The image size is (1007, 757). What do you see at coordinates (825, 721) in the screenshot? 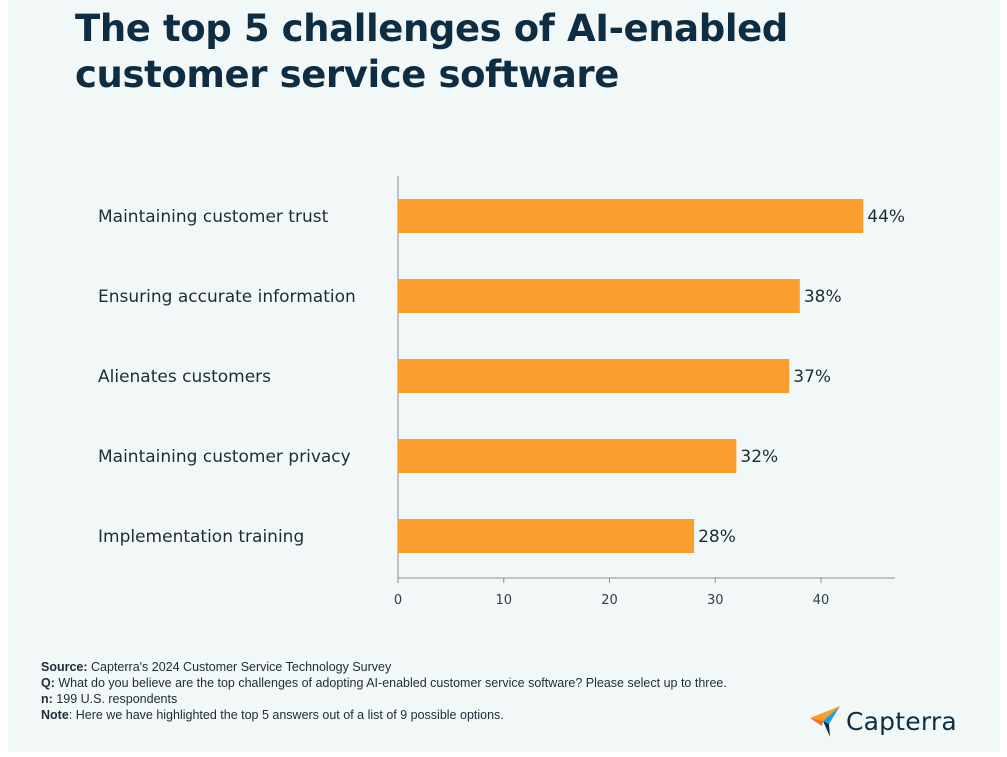
I see `capterra-arrow-icon` at bounding box center [825, 721].